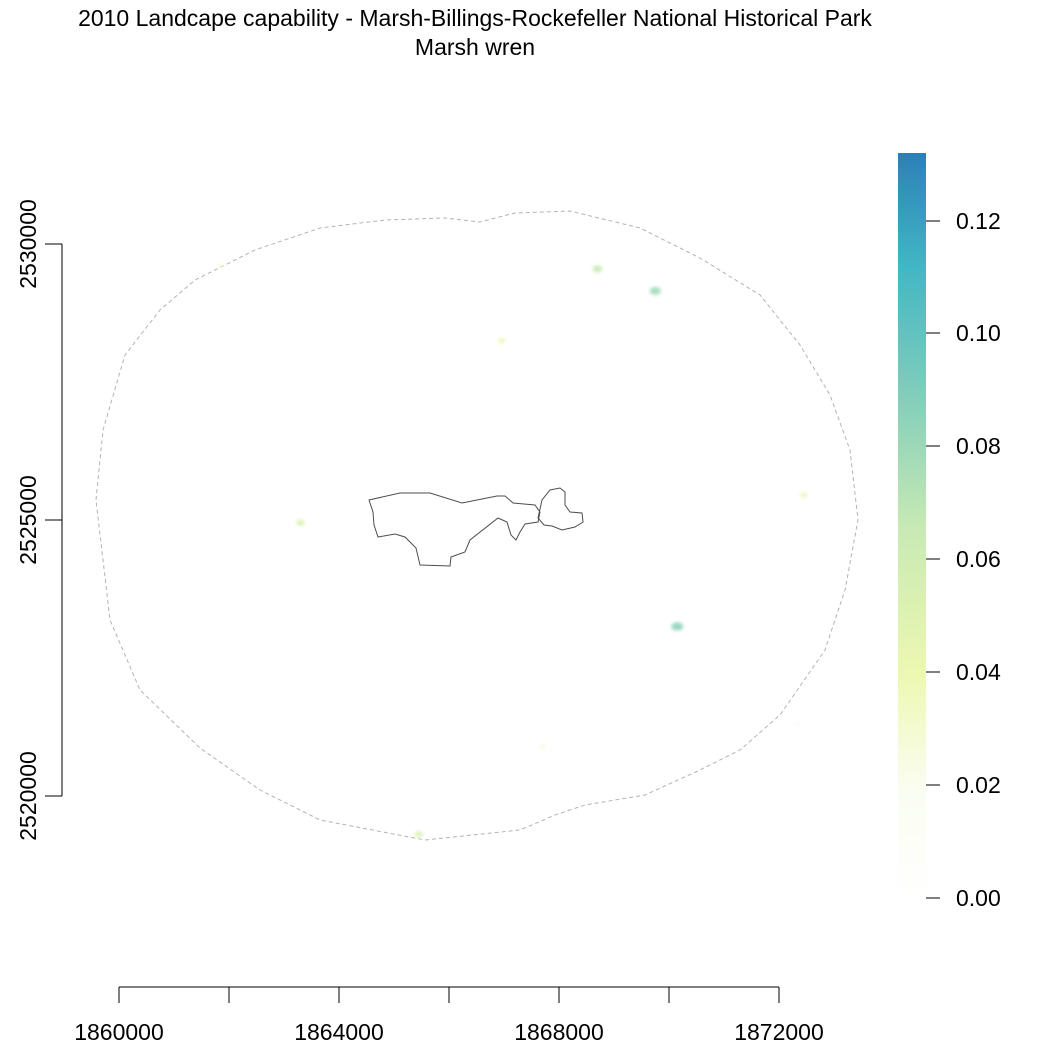  What do you see at coordinates (779, 1032) in the screenshot?
I see `x-tick-label: 1872000` at bounding box center [779, 1032].